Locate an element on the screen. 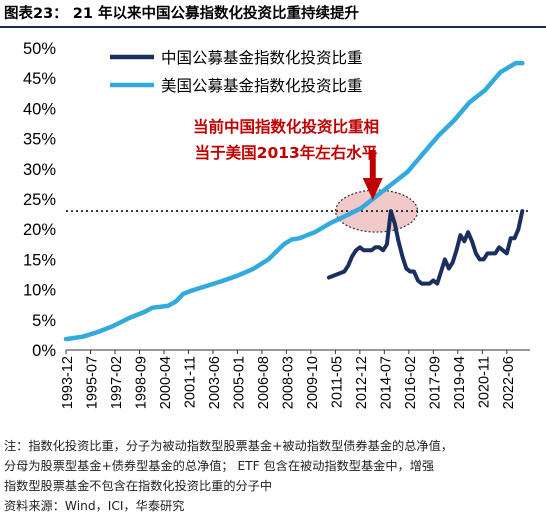 The height and width of the screenshot is (529, 546). series-line-china is located at coordinates (425, 247).